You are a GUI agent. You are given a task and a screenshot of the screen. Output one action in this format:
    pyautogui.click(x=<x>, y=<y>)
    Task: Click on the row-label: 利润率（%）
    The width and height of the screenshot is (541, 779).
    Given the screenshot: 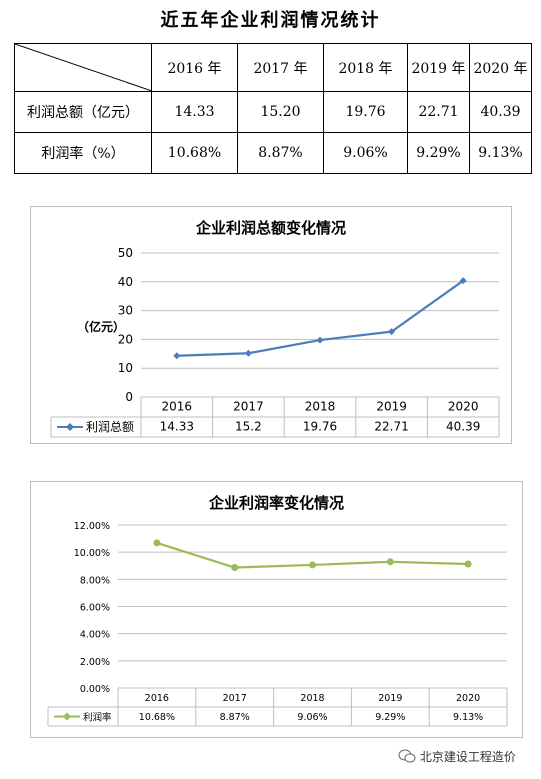 What is the action you would take?
    pyautogui.click(x=83, y=153)
    